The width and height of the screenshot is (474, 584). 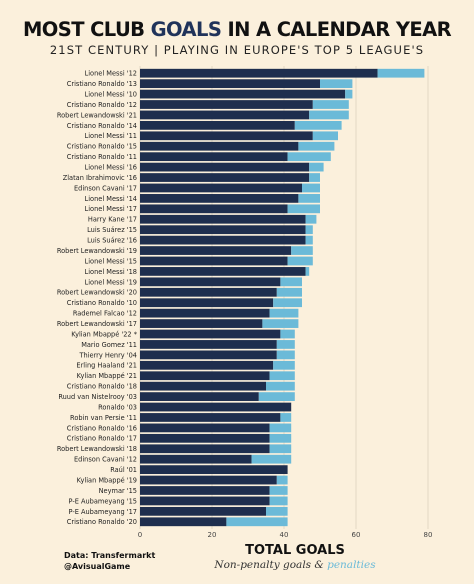 What do you see at coordinates (102, 303) in the screenshot?
I see `category-label: Cristiano Ronaldo '10` at bounding box center [102, 303].